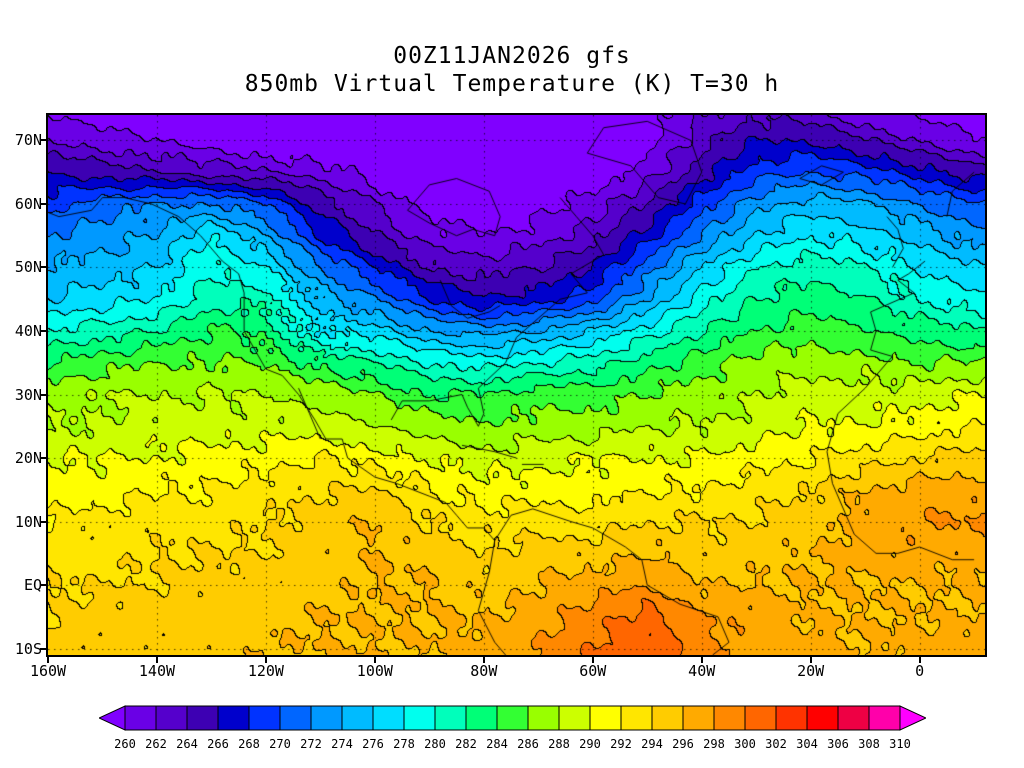 The height and width of the screenshot is (768, 1024). Describe the element at coordinates (702, 671) in the screenshot. I see `lon-tick-label: 40W` at that location.